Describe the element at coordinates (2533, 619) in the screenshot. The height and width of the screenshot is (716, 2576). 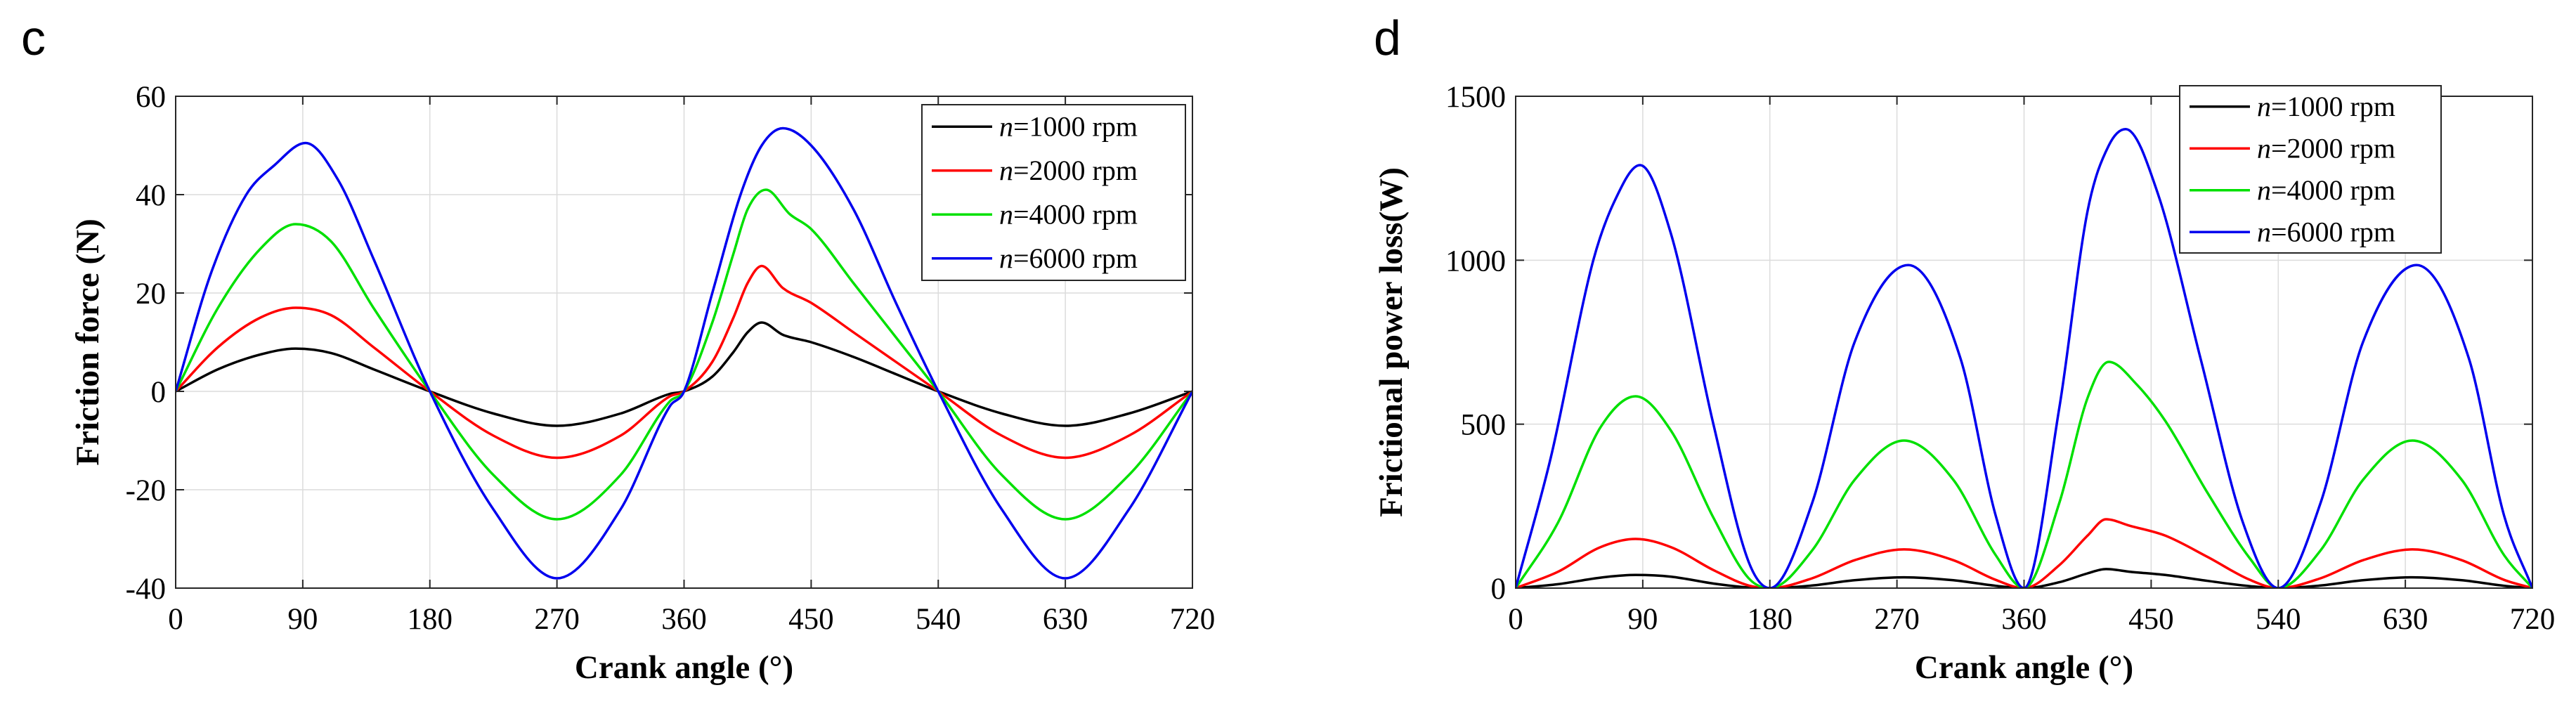
I see `xtick-label-d-720: 720` at that location.